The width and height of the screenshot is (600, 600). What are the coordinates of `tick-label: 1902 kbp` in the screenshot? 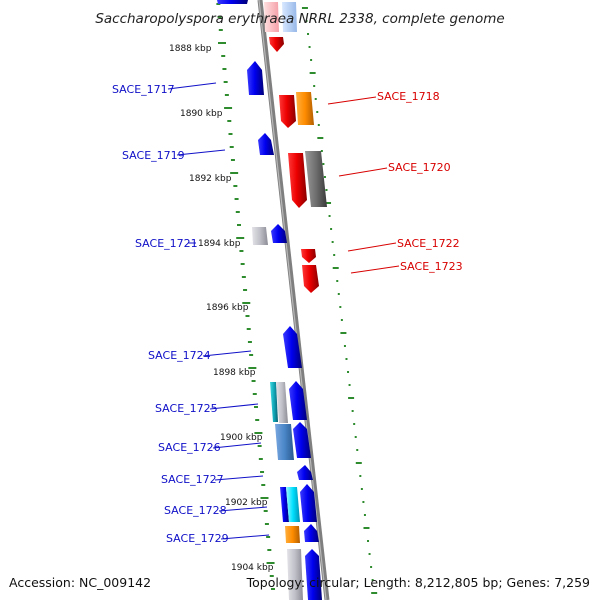 It's located at (246, 503).